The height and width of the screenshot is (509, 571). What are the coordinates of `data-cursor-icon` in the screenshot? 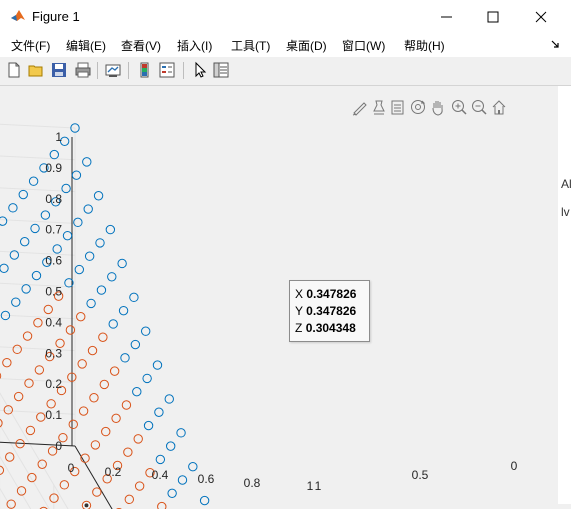 It's located at (379, 107).